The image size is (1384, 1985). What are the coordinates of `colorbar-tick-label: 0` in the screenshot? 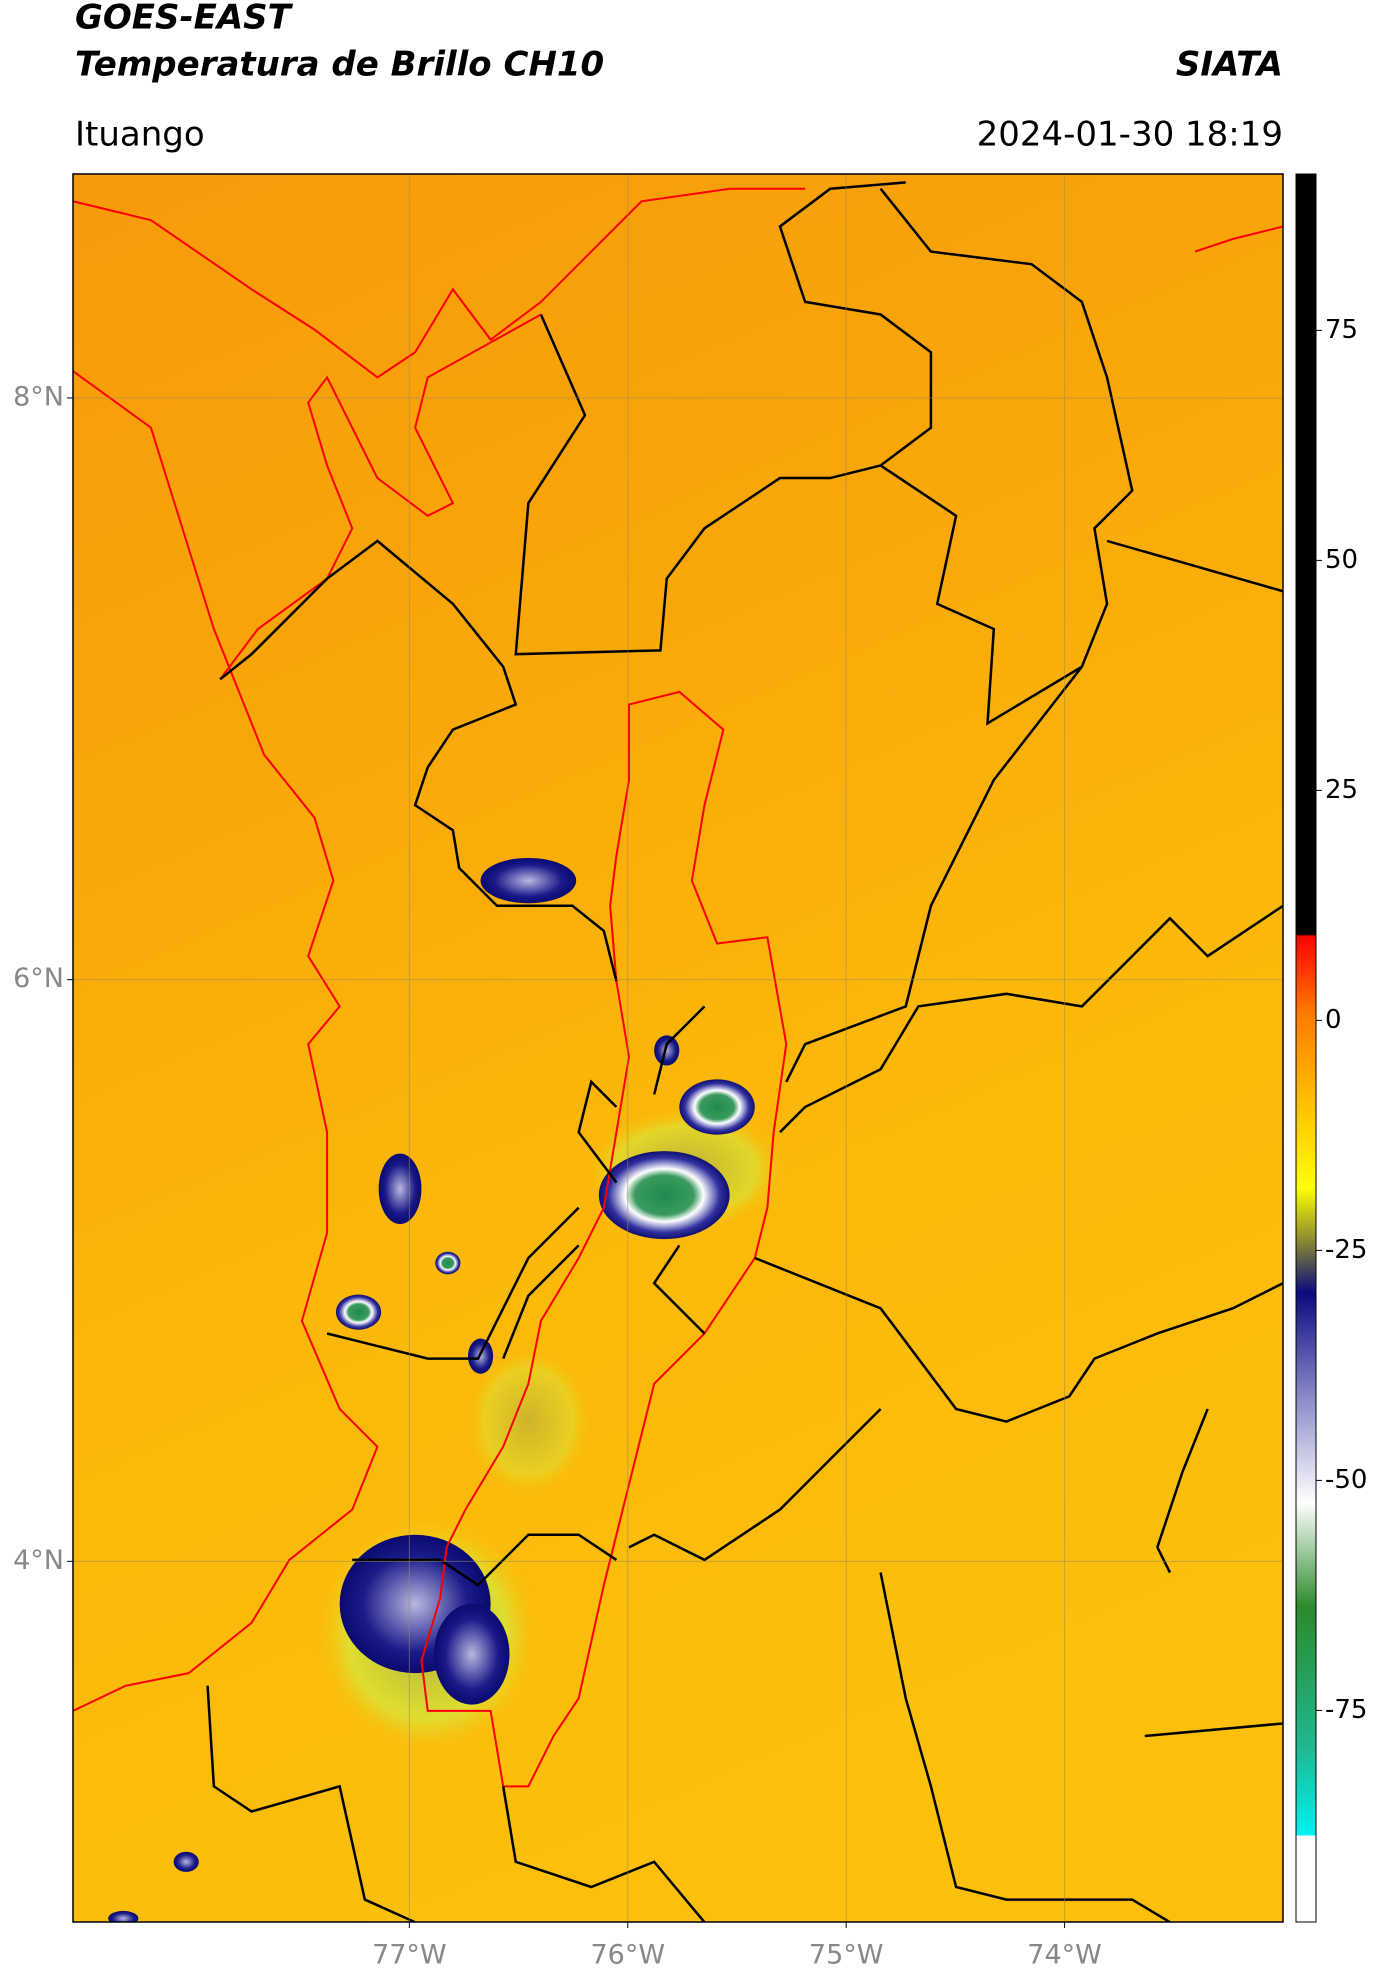 It's located at (1333, 1020).